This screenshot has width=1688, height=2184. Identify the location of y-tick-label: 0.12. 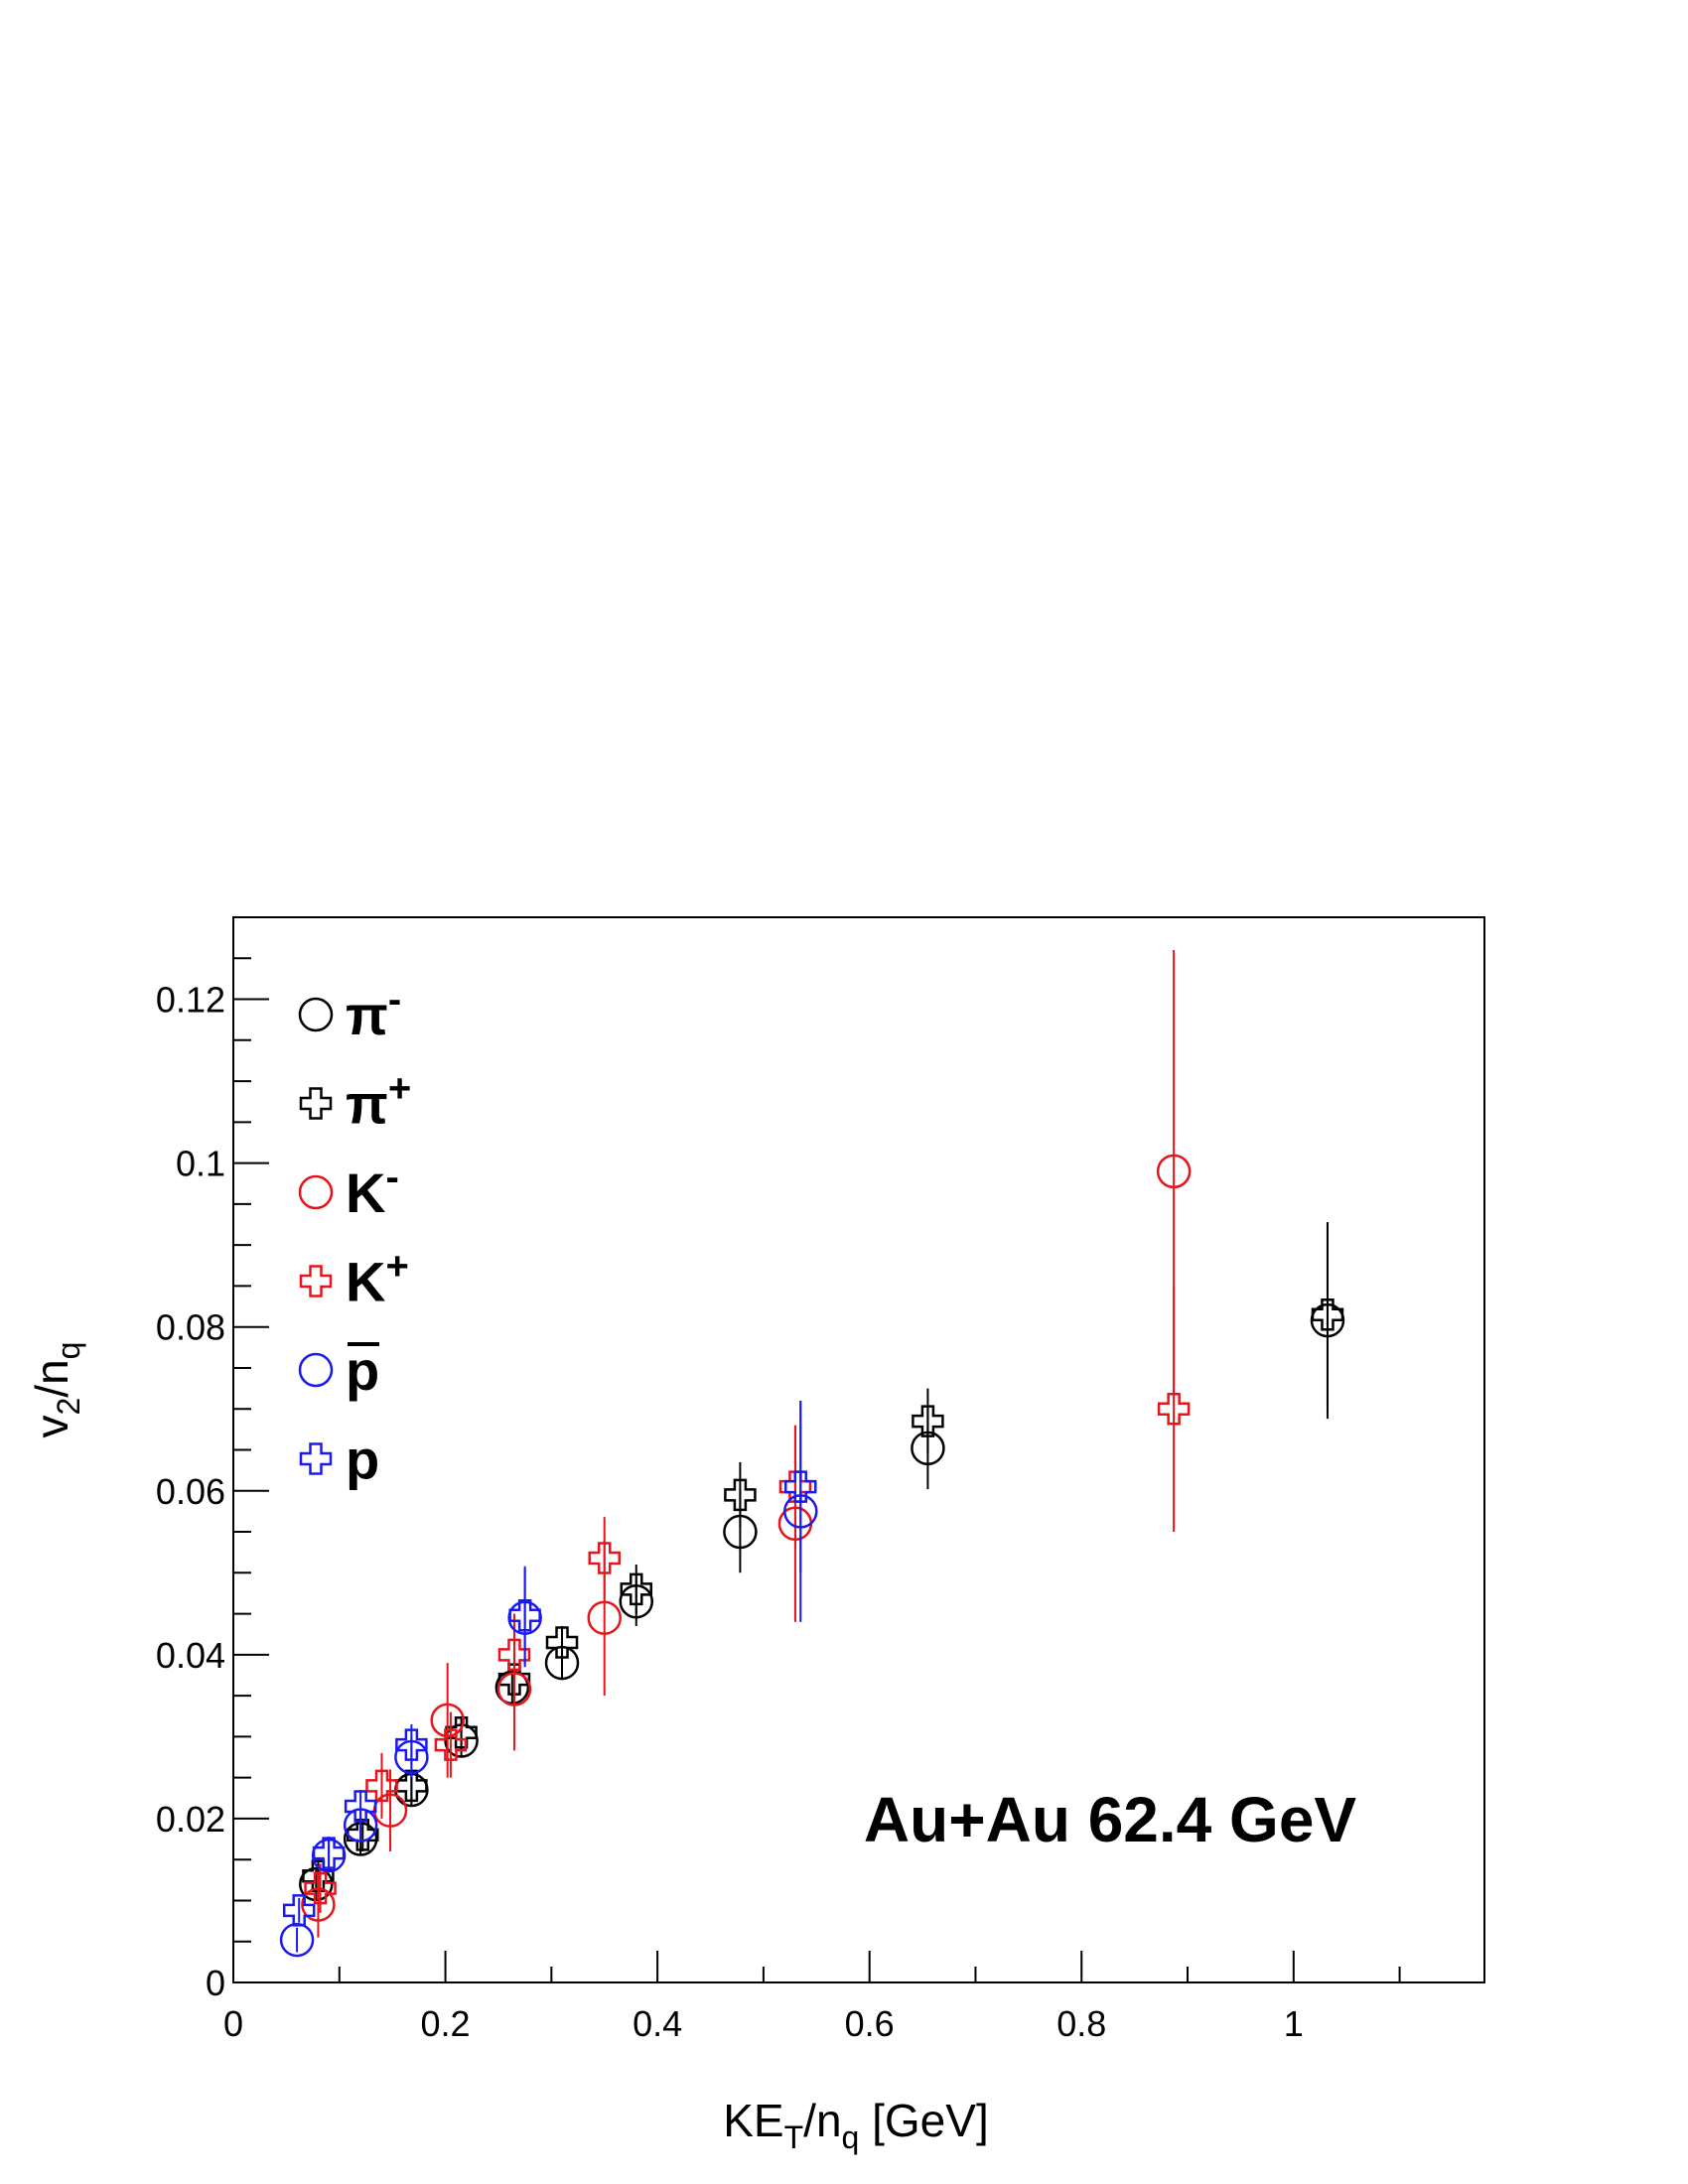
(190, 1000).